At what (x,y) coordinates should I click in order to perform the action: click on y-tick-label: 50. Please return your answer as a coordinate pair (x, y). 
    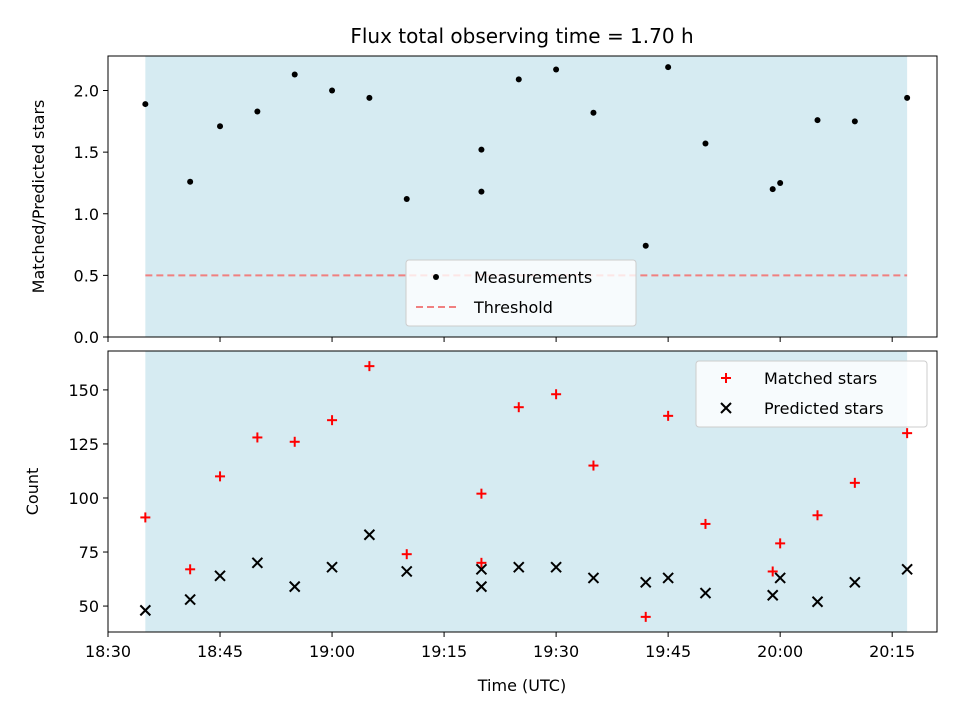
    Looking at the image, I should click on (89, 606).